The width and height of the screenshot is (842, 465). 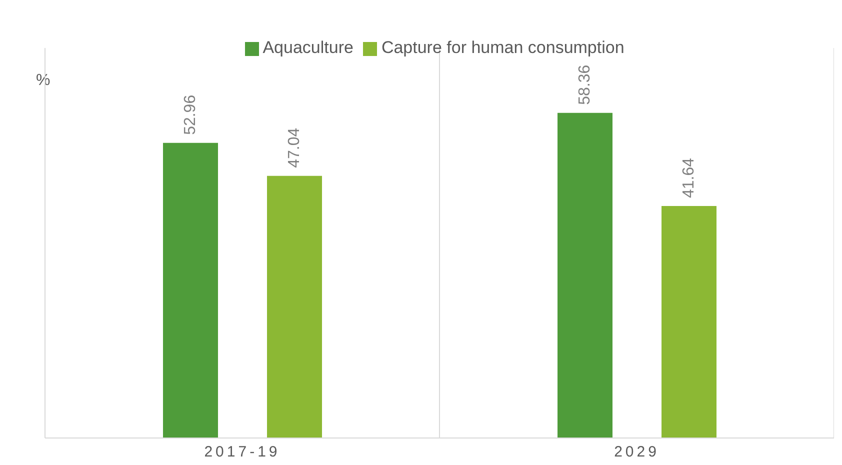 I want to click on x-tick-label: 2017-19, so click(x=242, y=452).